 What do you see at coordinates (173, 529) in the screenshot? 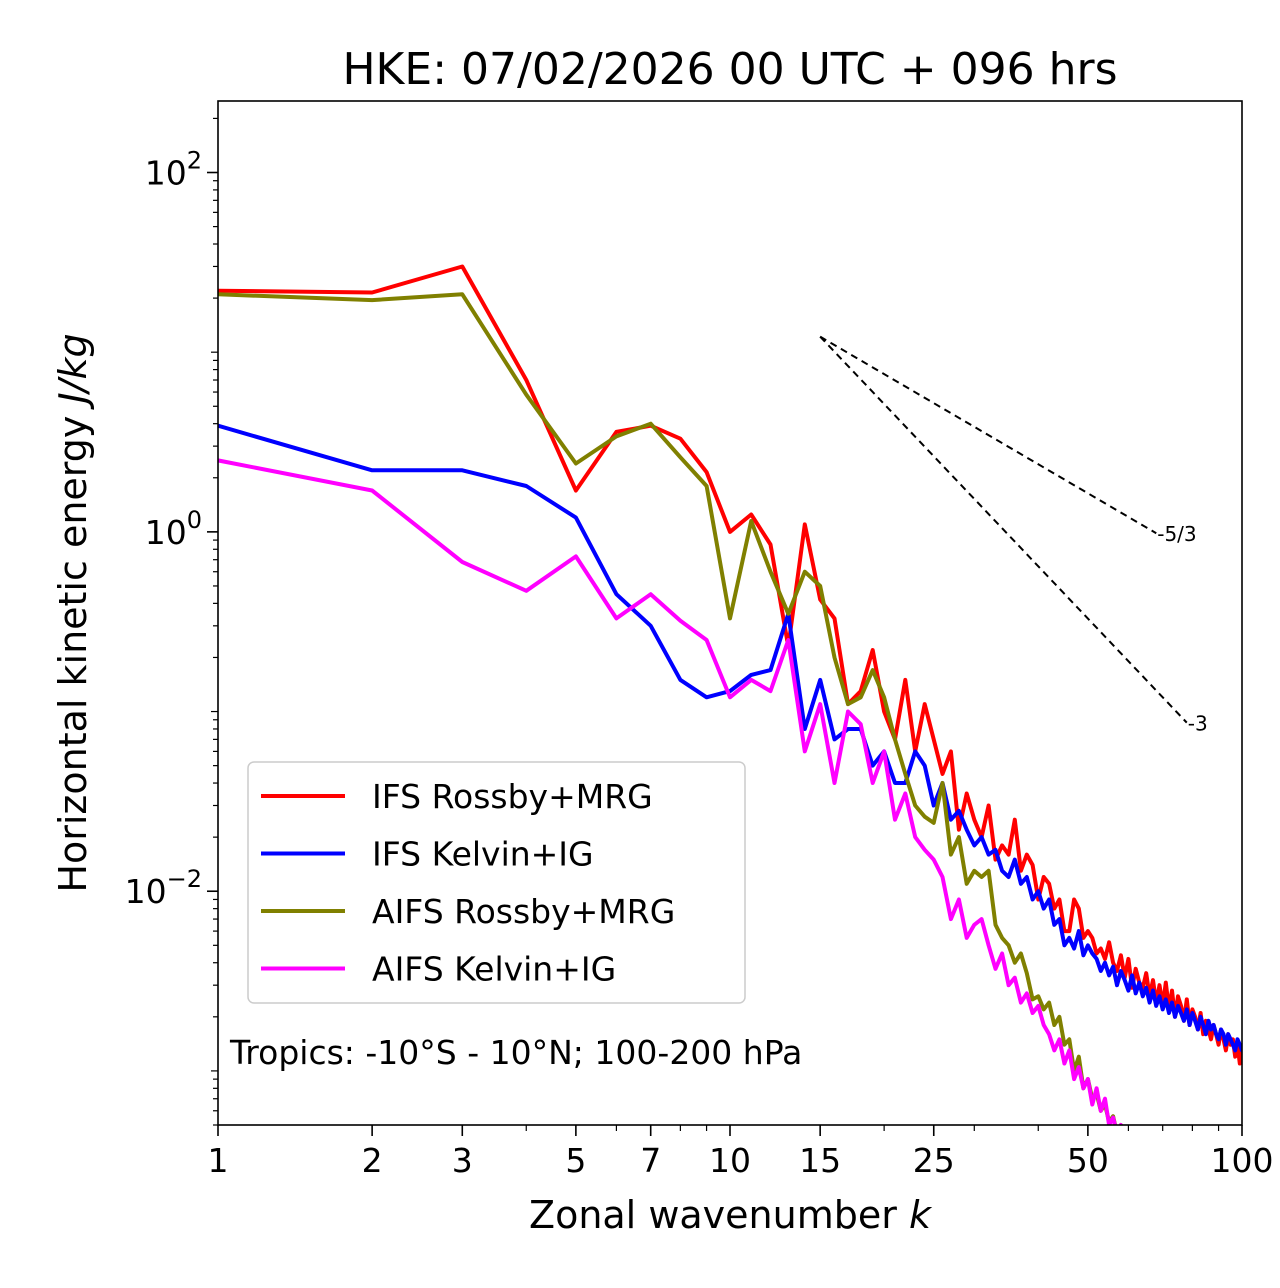
I see `y-tick-label: 10⁰` at bounding box center [173, 529].